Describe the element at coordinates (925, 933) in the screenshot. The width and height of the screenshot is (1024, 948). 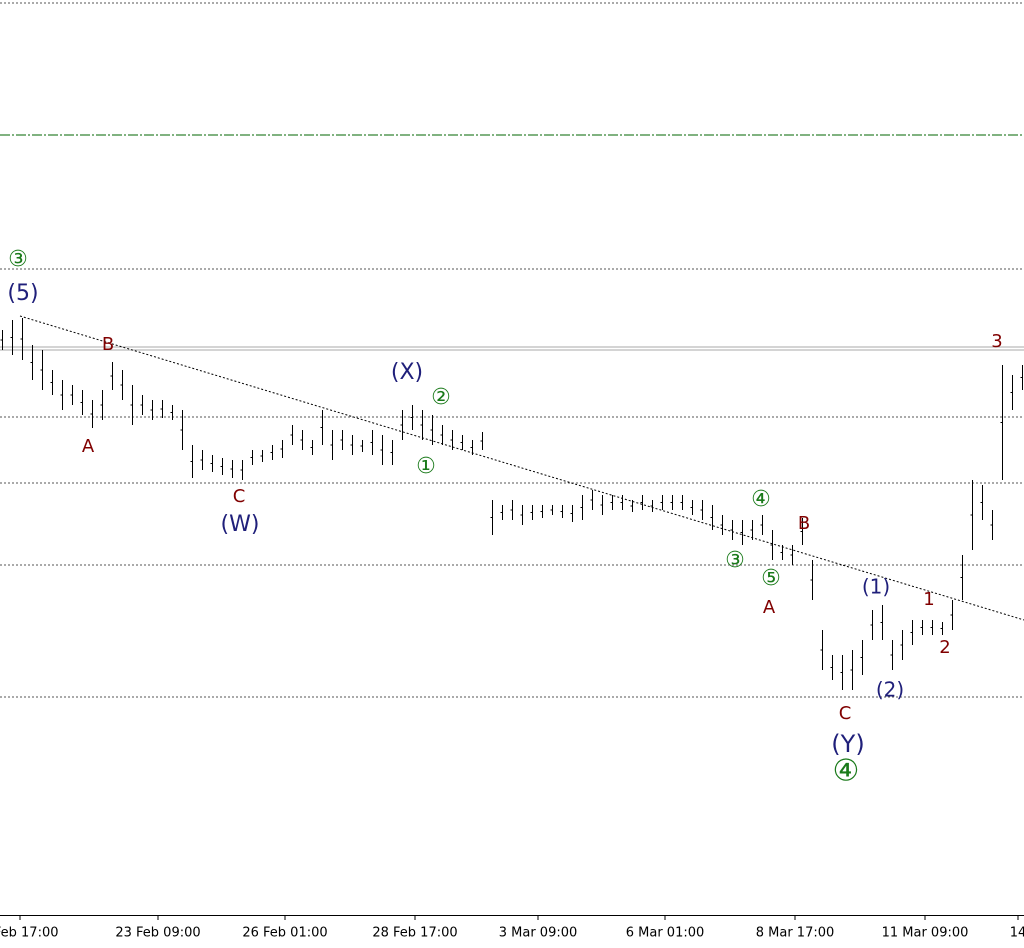
I see `x-tick-label: 11 Mar 09:00` at that location.